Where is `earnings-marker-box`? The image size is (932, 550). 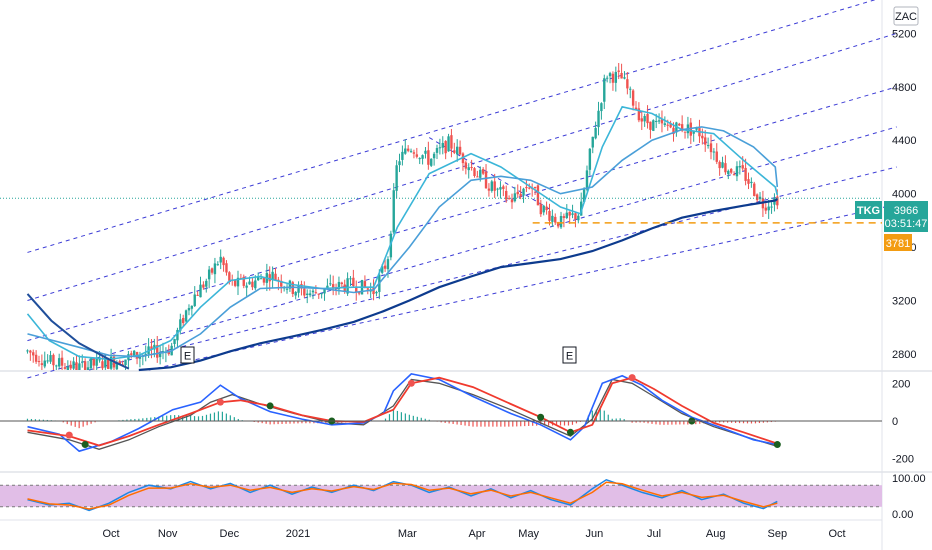 earnings-marker-box is located at coordinates (187, 355).